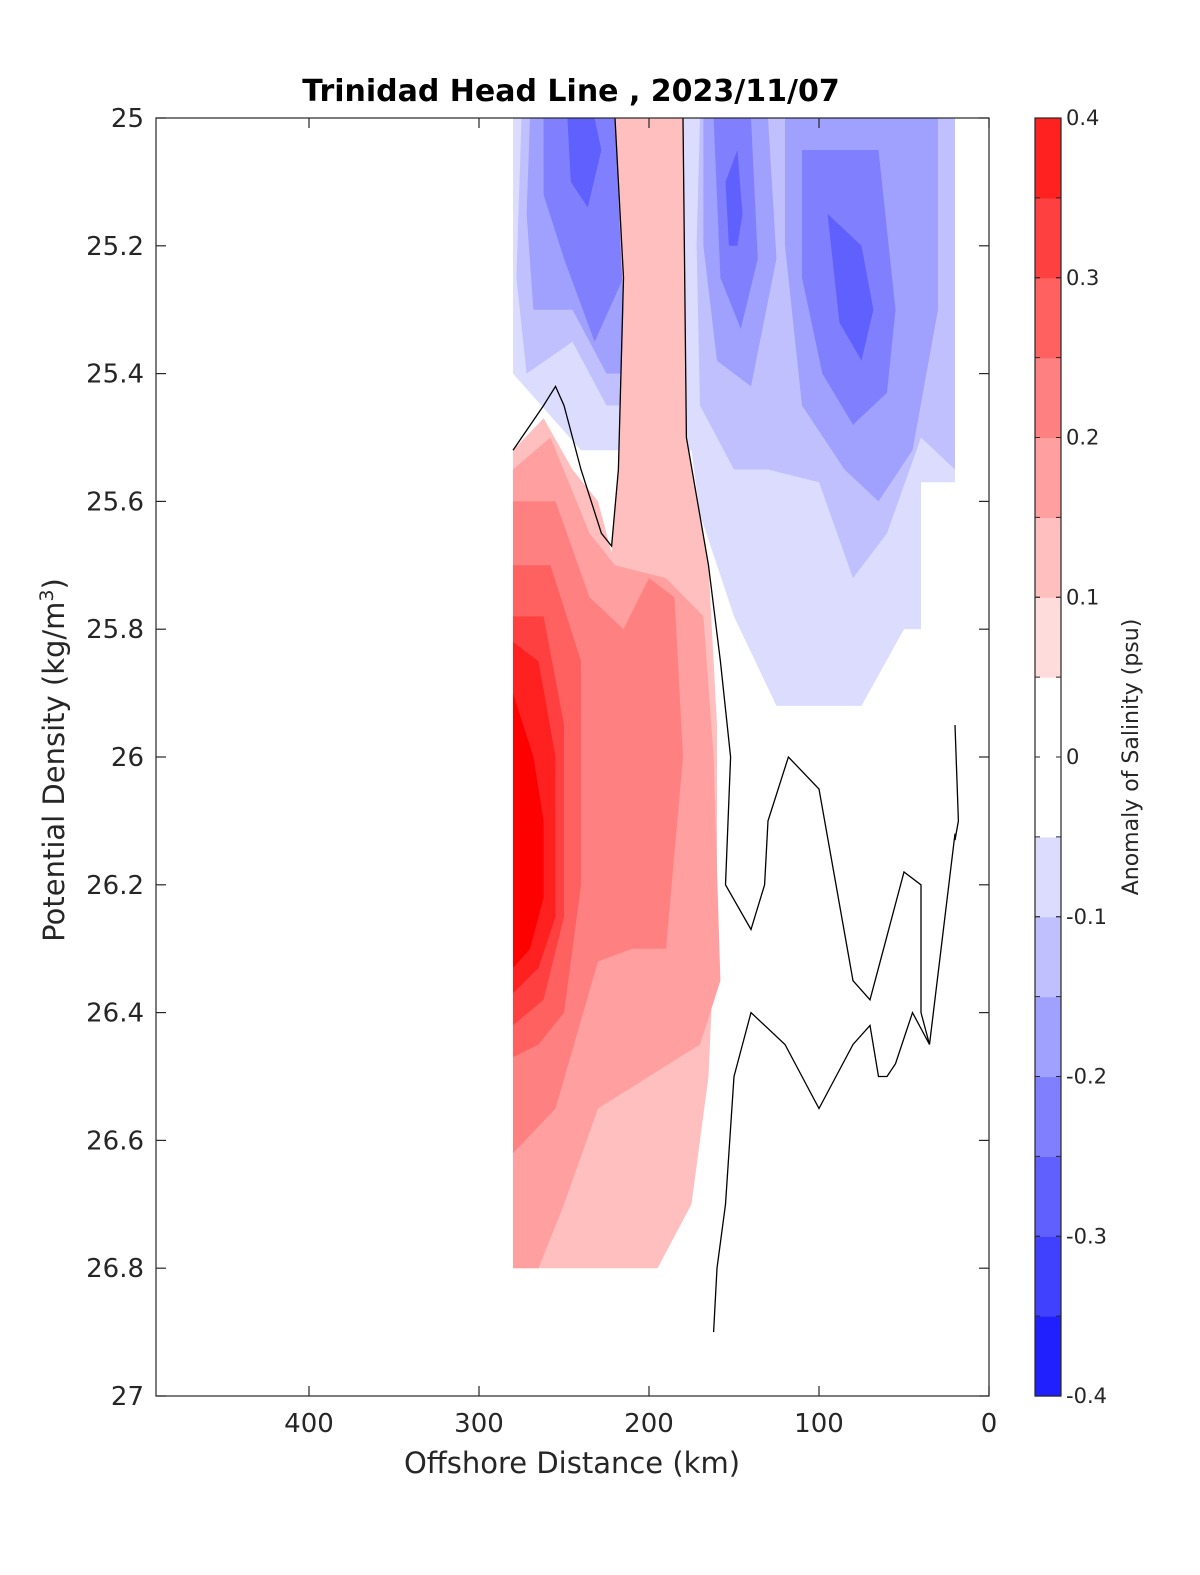 The width and height of the screenshot is (1200, 1575). I want to click on y-tick-label: 26, so click(127, 758).